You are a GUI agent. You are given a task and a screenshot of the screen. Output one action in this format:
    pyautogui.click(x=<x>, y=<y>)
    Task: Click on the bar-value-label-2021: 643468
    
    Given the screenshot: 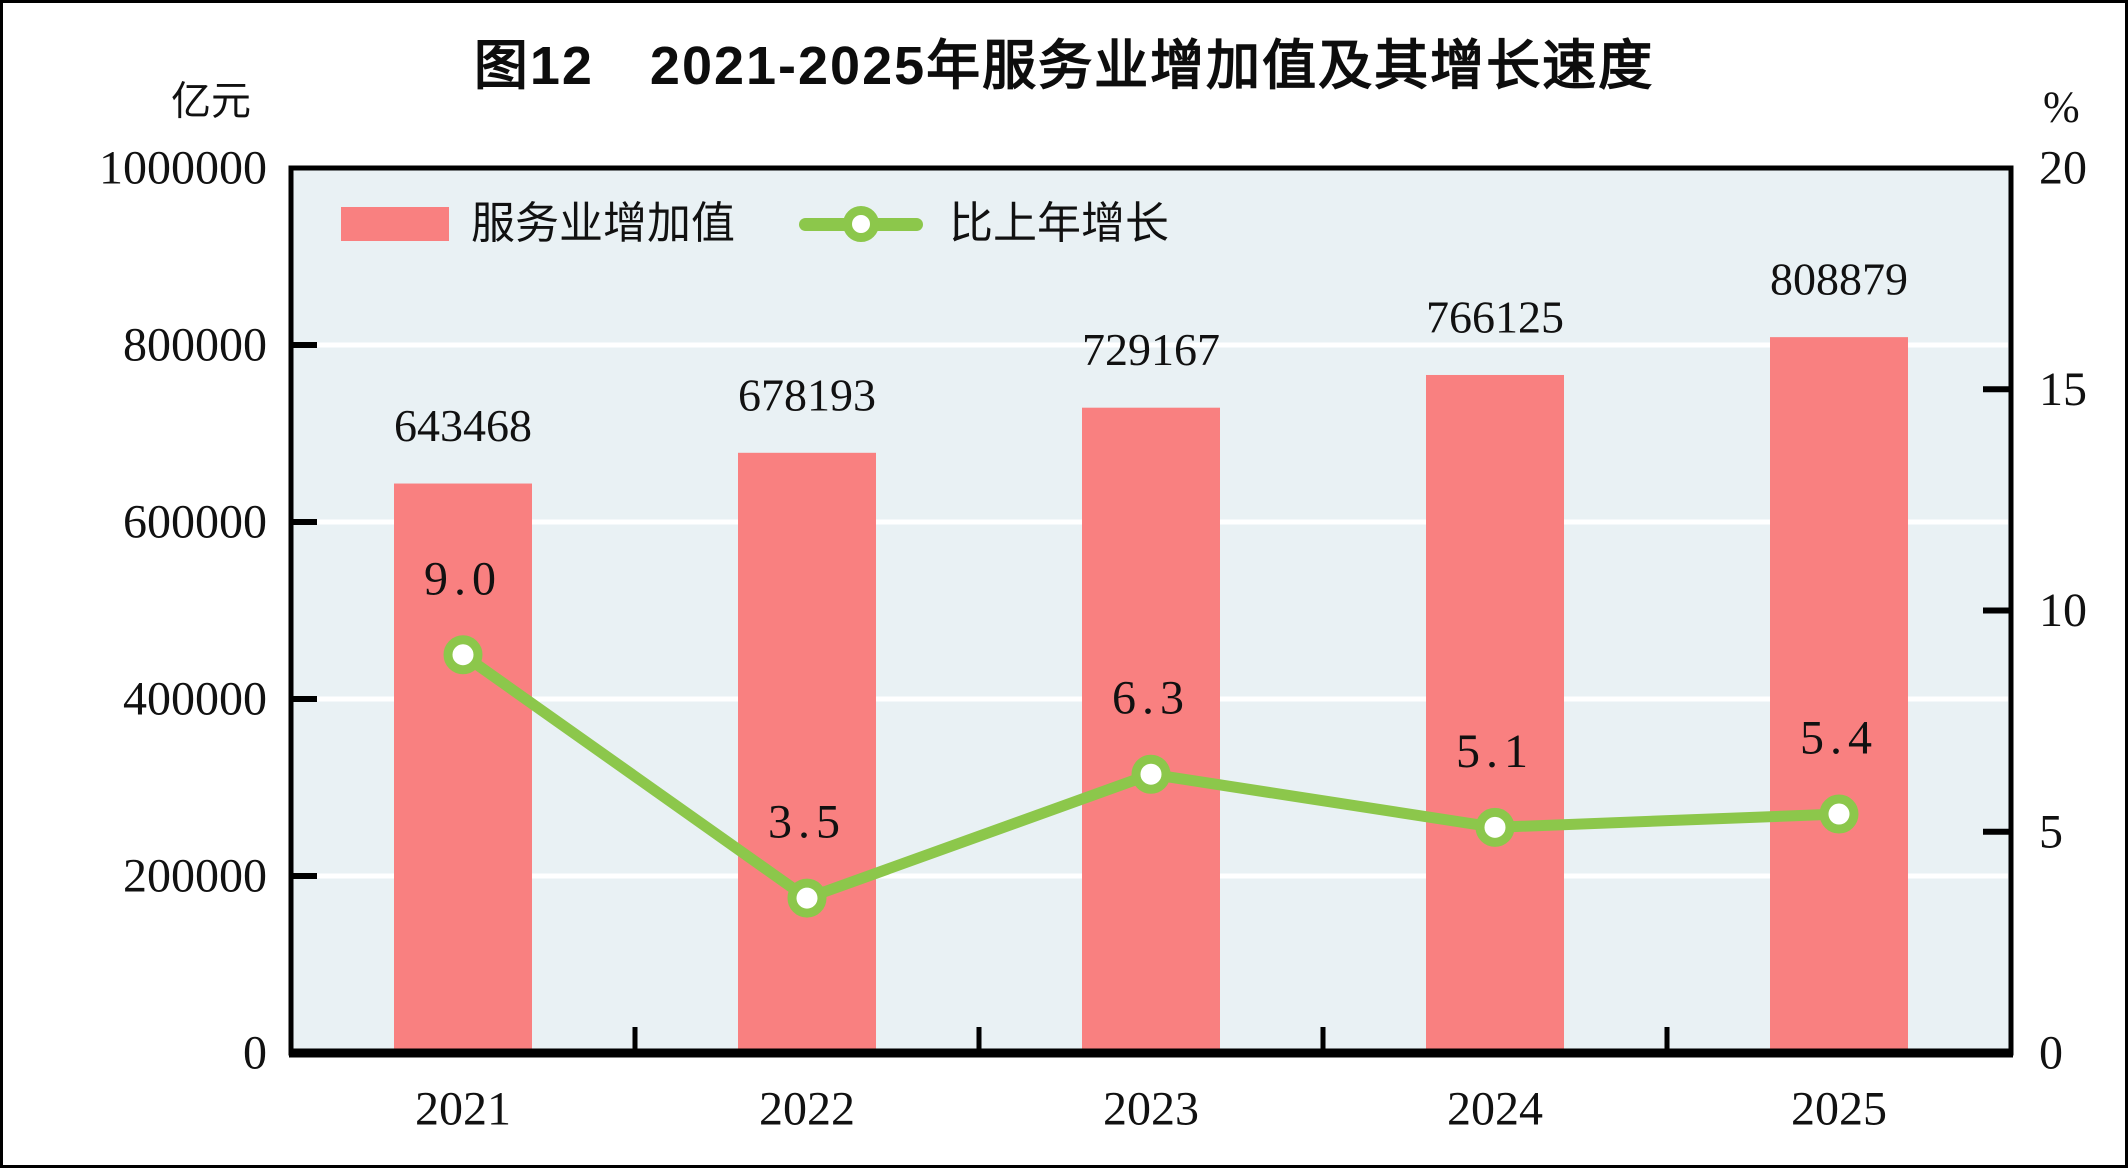 What is the action you would take?
    pyautogui.click(x=463, y=425)
    